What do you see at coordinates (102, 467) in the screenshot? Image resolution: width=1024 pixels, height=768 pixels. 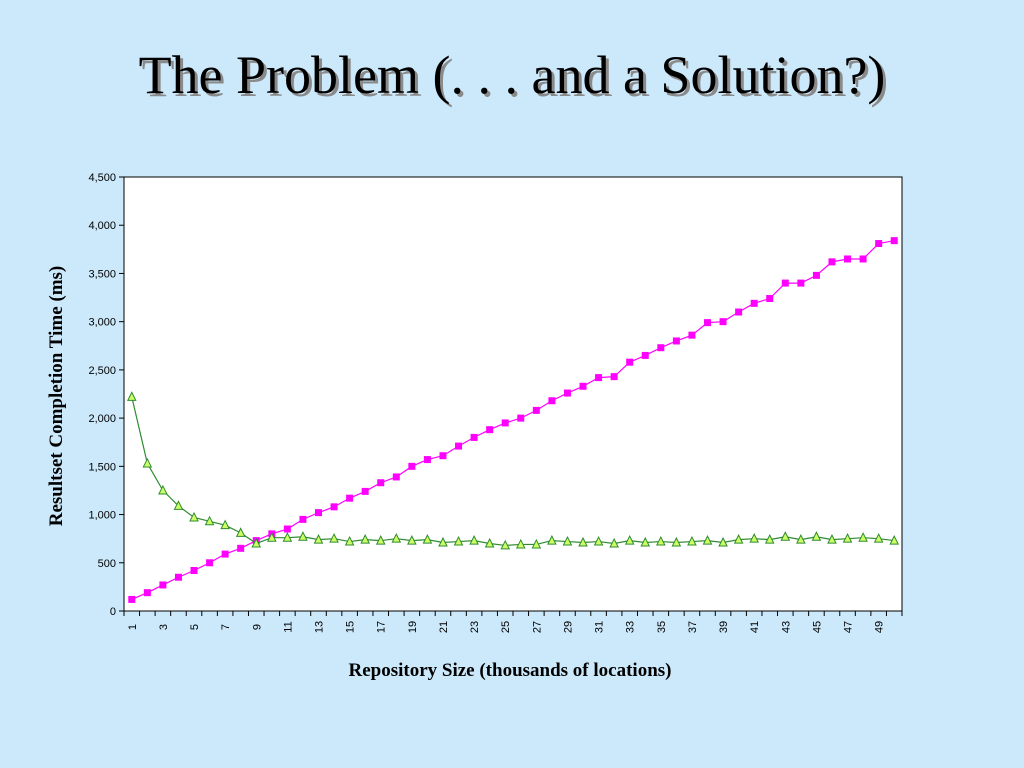 I see `y-tick-label: 1,500` at bounding box center [102, 467].